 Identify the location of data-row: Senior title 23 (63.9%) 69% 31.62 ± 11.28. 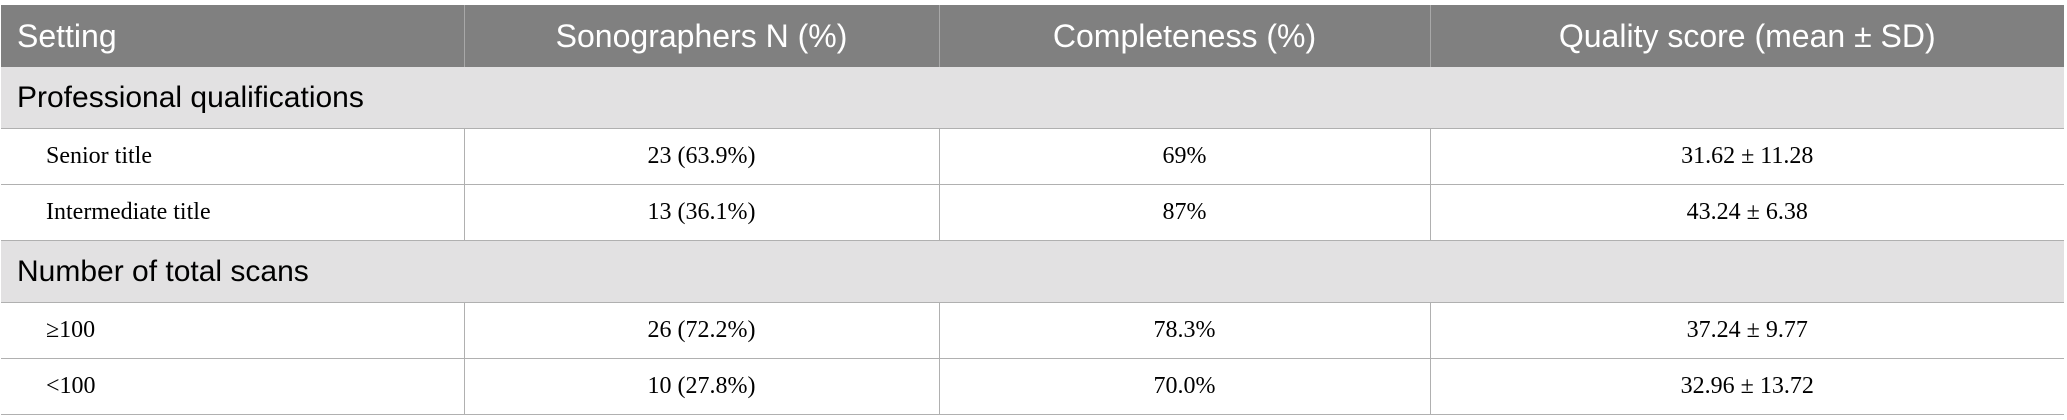
(1032, 156).